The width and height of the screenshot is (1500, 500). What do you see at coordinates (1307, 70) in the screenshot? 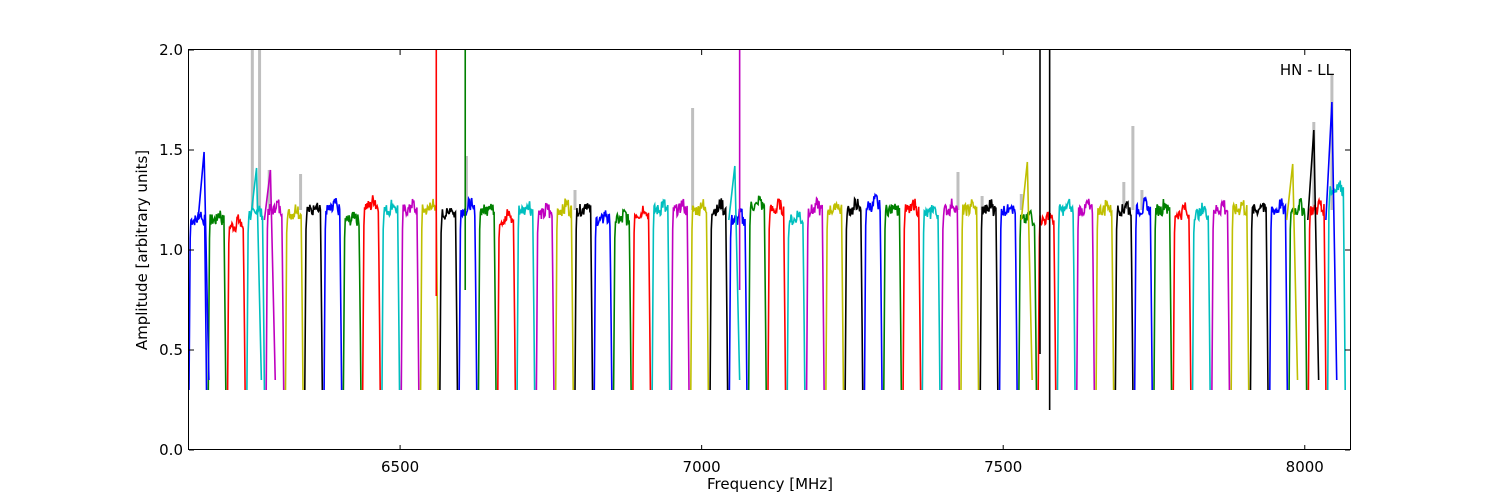
I see `annotation-hn-ll: HN - LL` at bounding box center [1307, 70].